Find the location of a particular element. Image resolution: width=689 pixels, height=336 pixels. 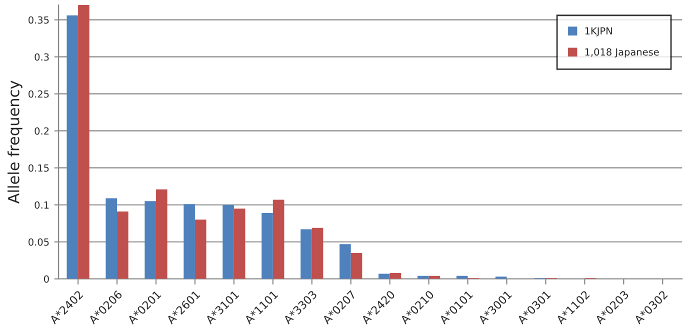

y-tick-label: 0.2 is located at coordinates (41, 131).